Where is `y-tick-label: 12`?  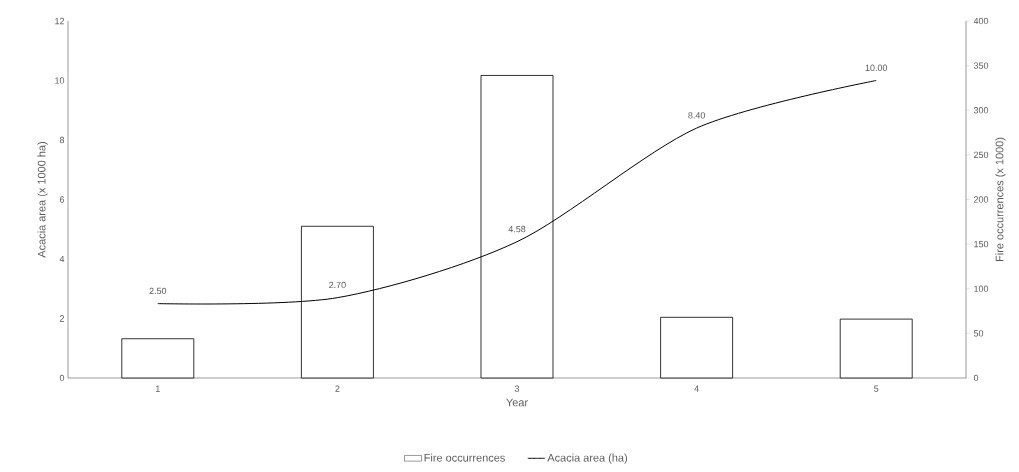
y-tick-label: 12 is located at coordinates (60, 21).